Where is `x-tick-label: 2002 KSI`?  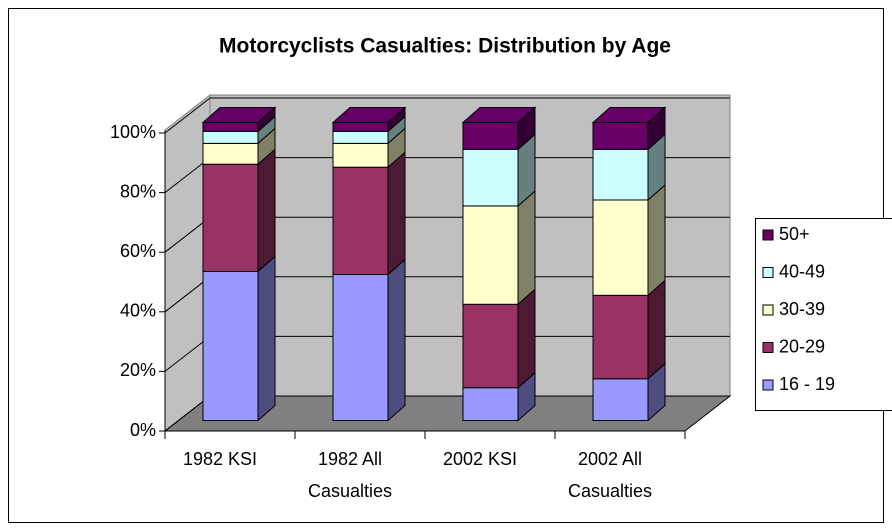 x-tick-label: 2002 KSI is located at coordinates (480, 459).